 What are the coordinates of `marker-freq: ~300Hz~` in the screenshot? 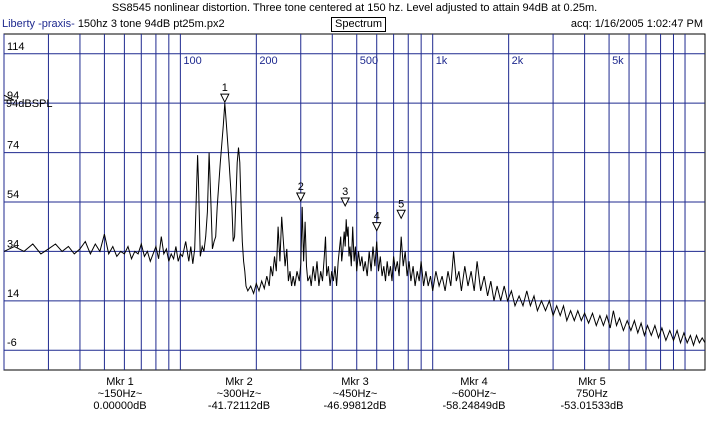 It's located at (239, 394).